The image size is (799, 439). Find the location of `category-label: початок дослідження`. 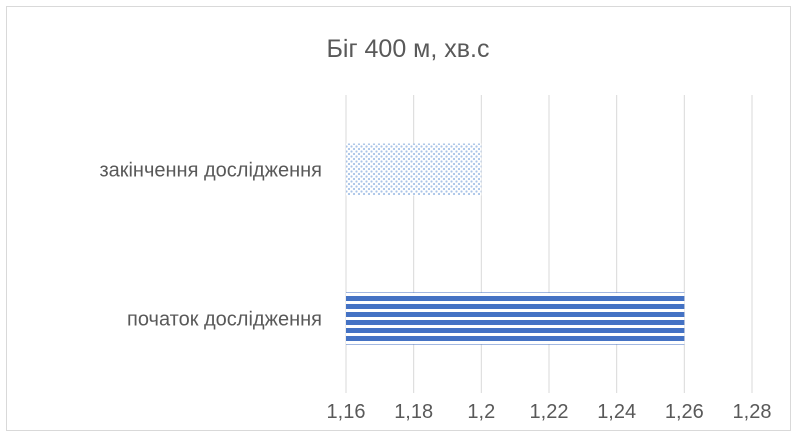

category-label: початок дослідження is located at coordinates (224, 320).